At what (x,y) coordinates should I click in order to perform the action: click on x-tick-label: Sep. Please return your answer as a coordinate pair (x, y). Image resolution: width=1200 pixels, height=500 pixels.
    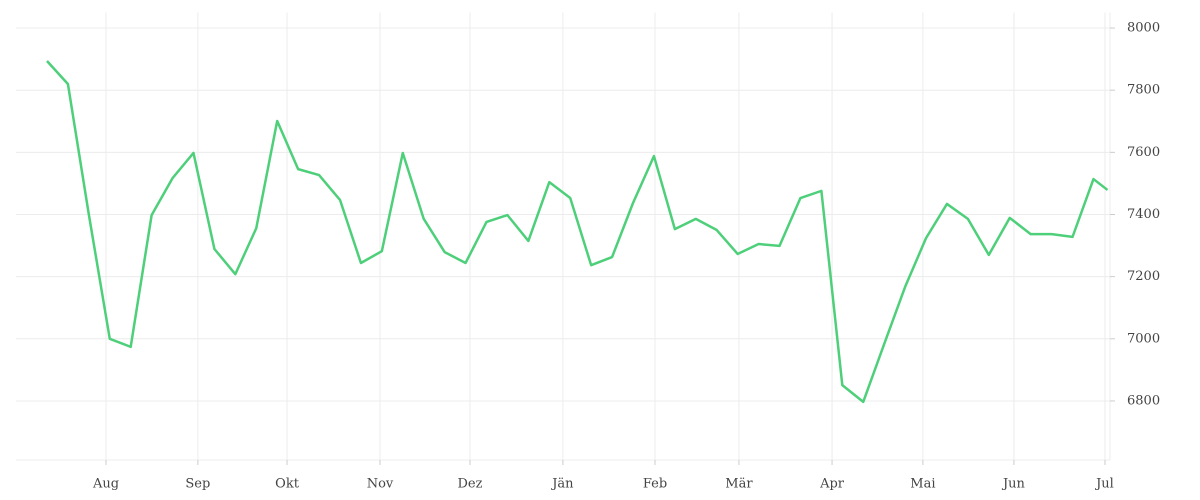
    Looking at the image, I should click on (197, 484).